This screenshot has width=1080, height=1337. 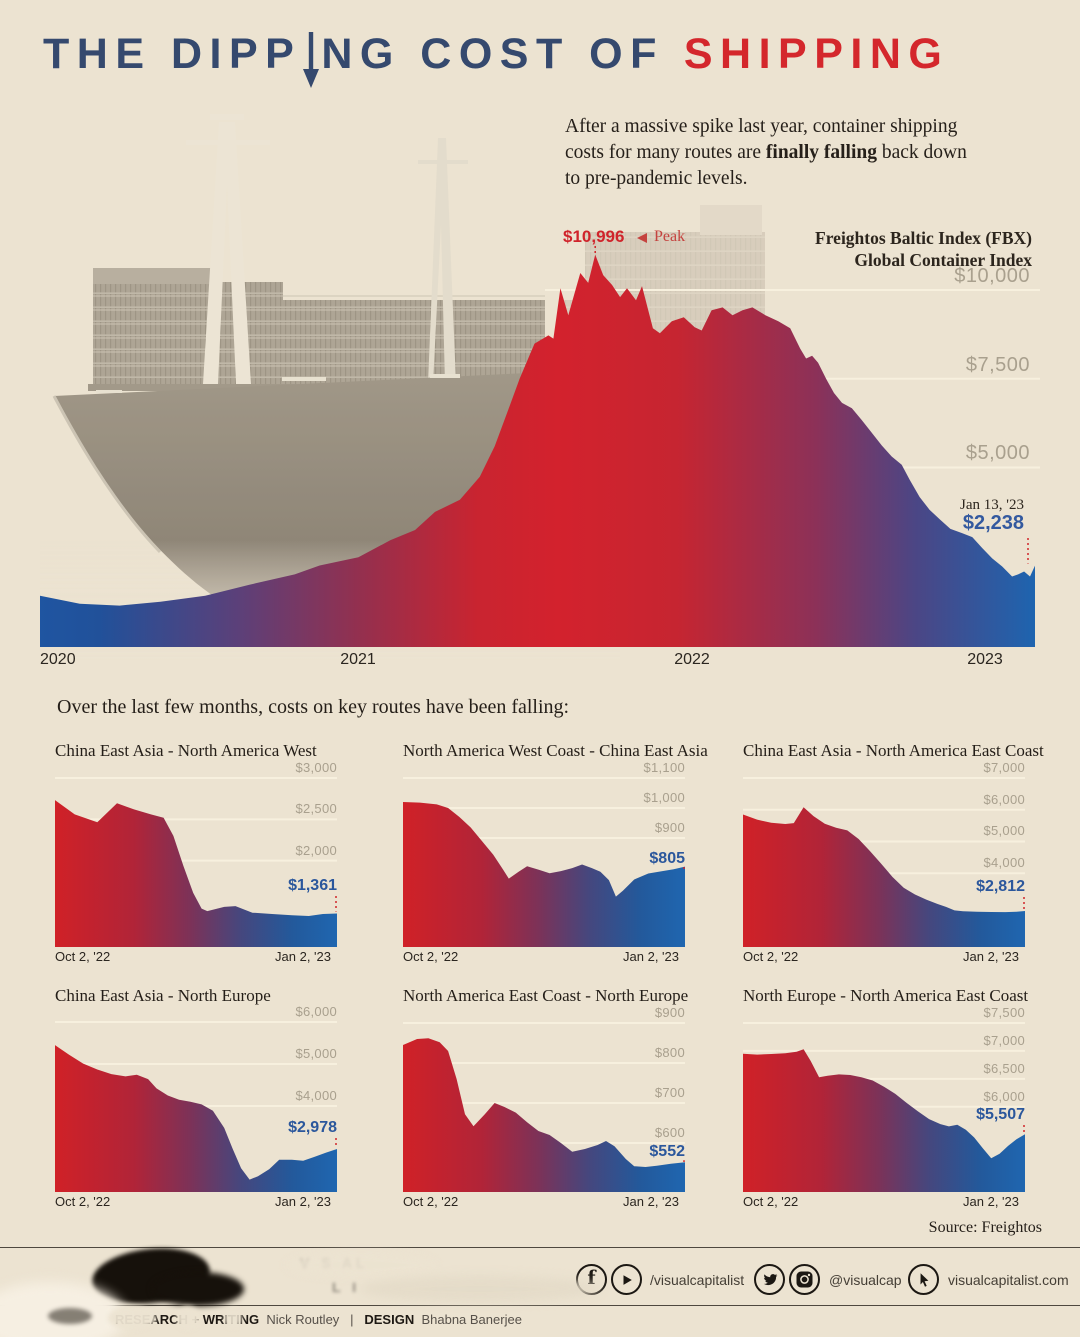 I want to click on grid-label: $2,500, so click(x=316, y=808).